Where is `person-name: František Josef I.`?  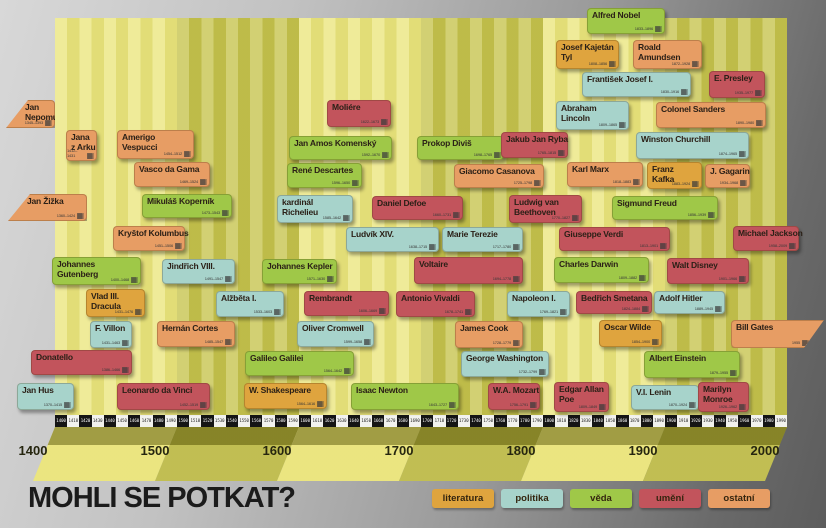
person-name: František Josef I. is located at coordinates (620, 79).